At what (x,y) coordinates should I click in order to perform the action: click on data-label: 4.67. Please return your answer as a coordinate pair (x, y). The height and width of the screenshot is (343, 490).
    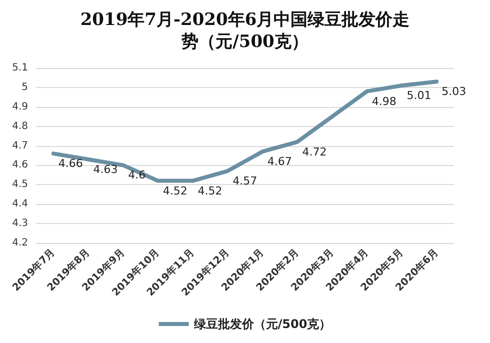
    Looking at the image, I should click on (279, 161).